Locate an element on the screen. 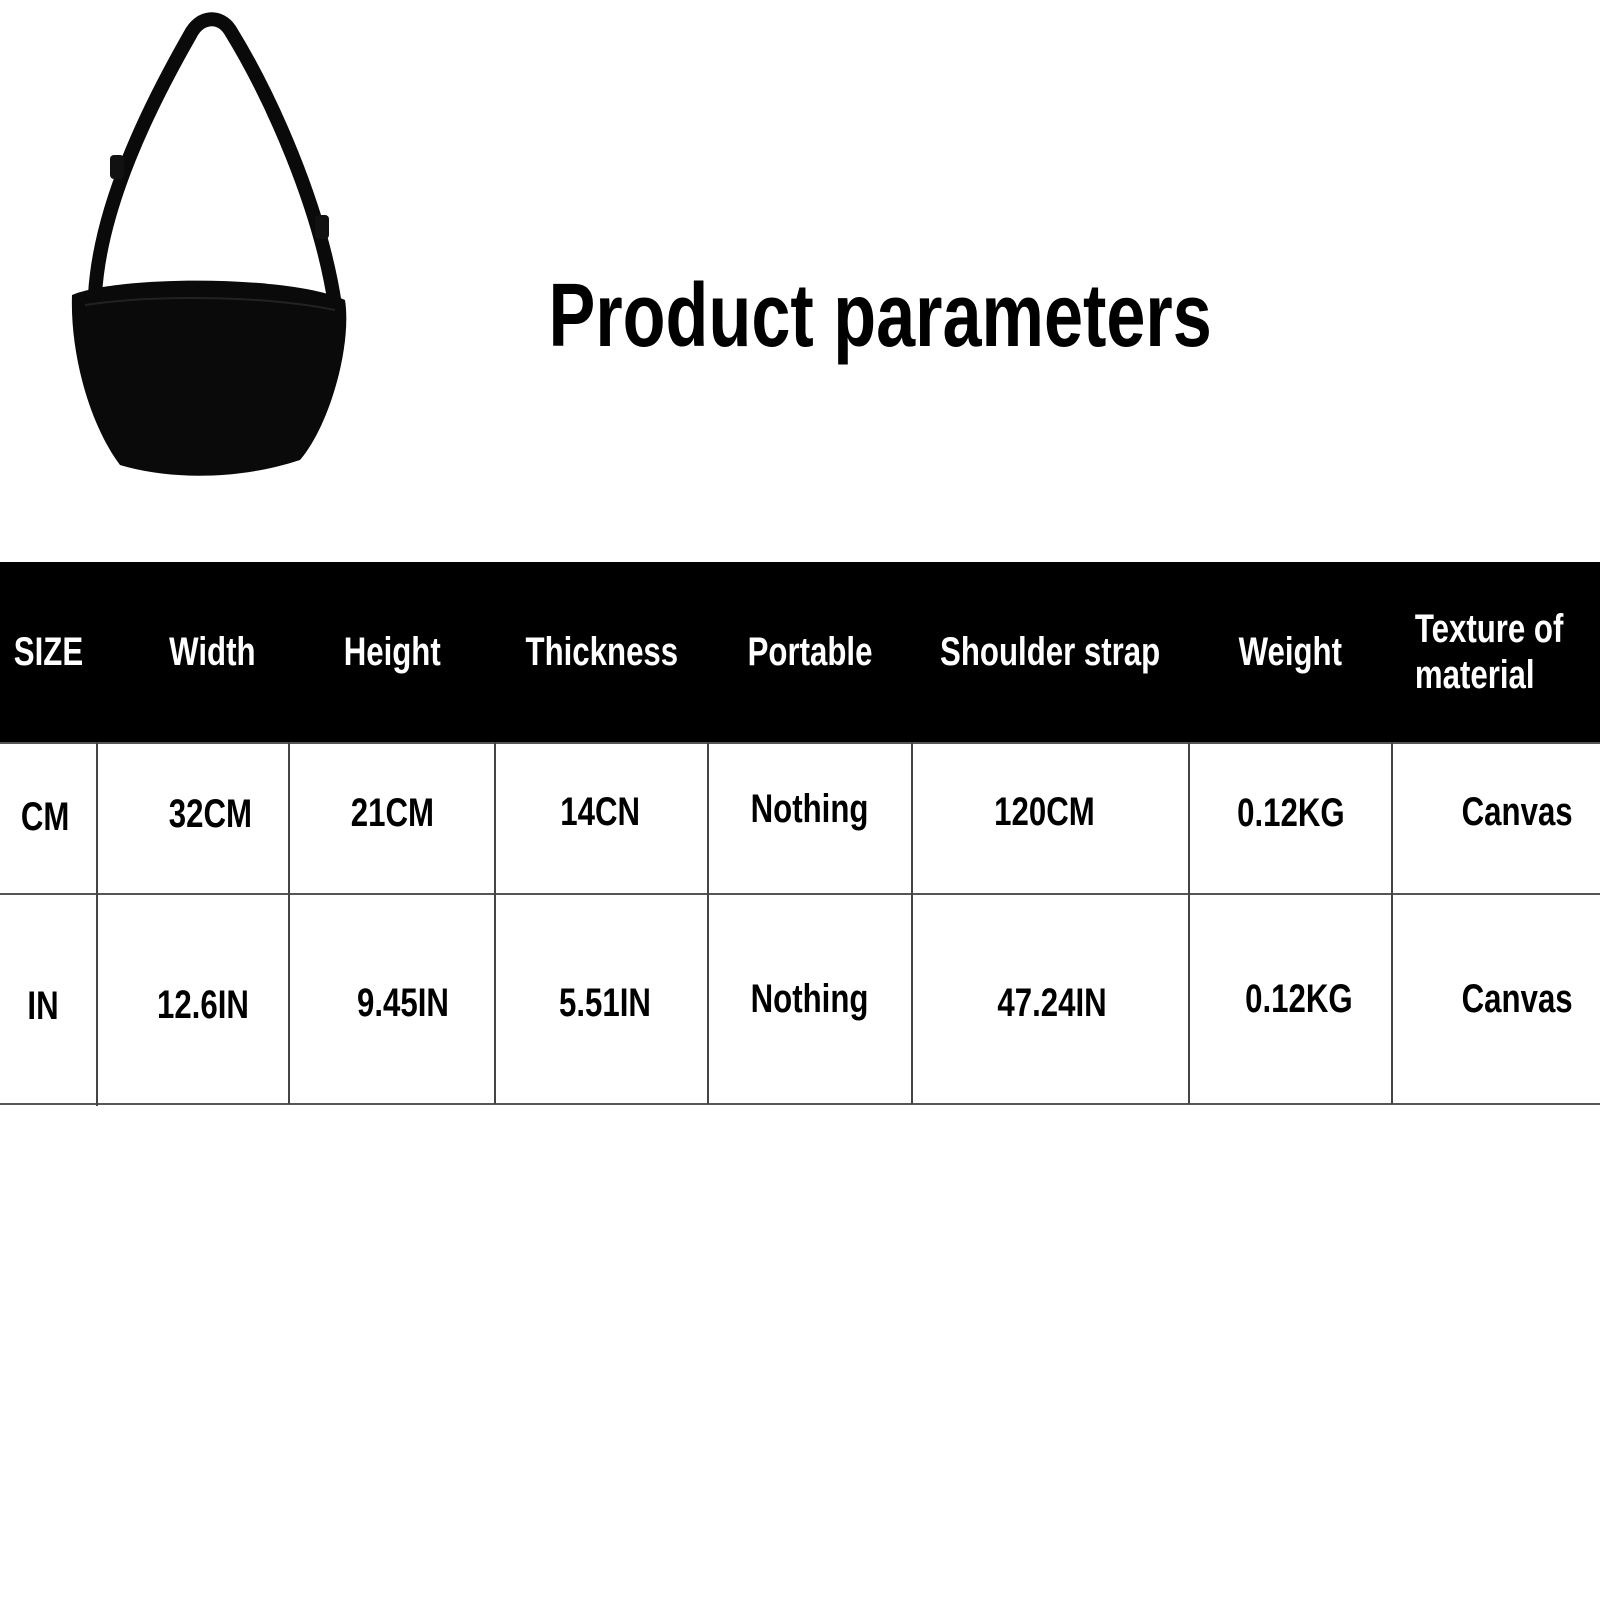  cell-text: Height is located at coordinates (392, 651).